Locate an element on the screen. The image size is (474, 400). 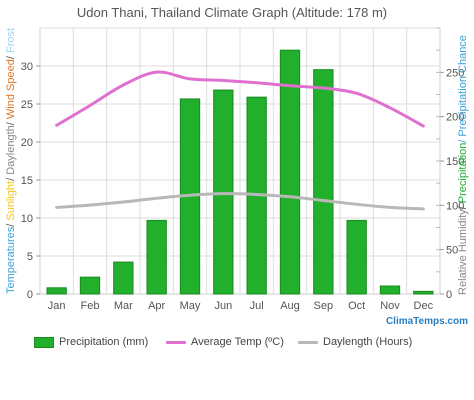
legend-label-precipitation: Precipitation (mm) is located at coordinates (104, 342).